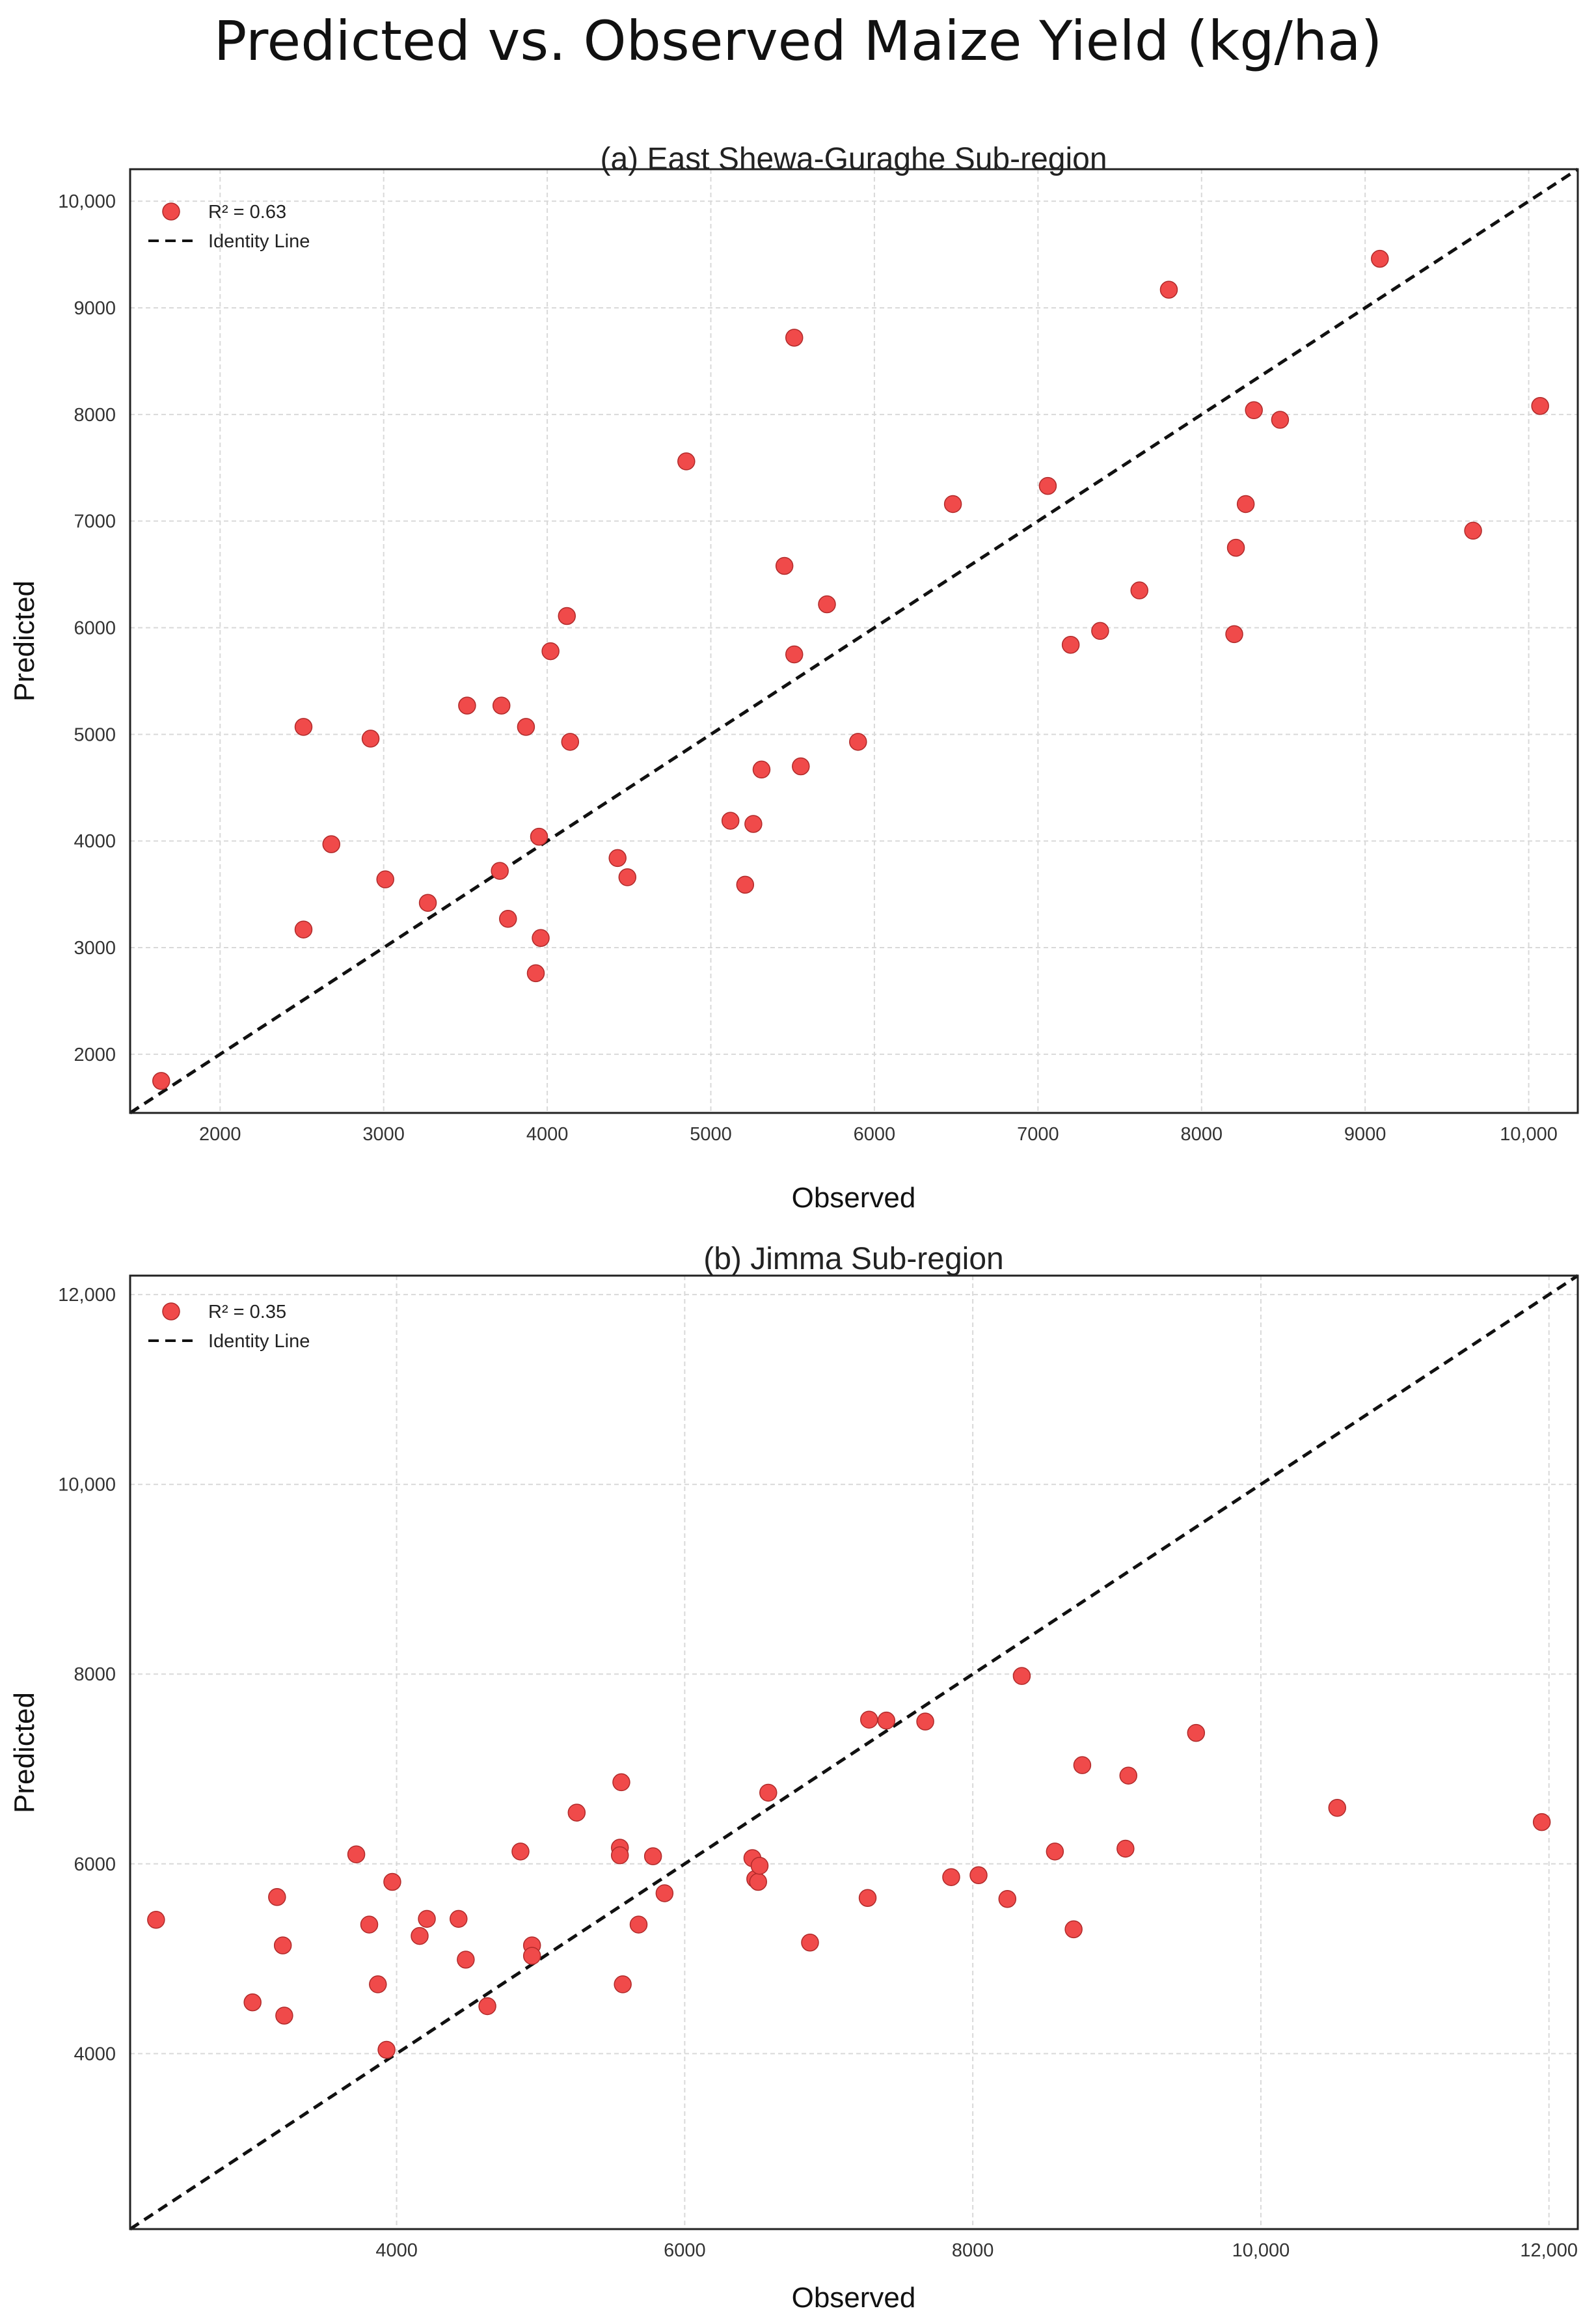 This screenshot has height=2315, width=1596. Describe the element at coordinates (849, 1863) in the screenshot. I see `panel-b-points` at that location.